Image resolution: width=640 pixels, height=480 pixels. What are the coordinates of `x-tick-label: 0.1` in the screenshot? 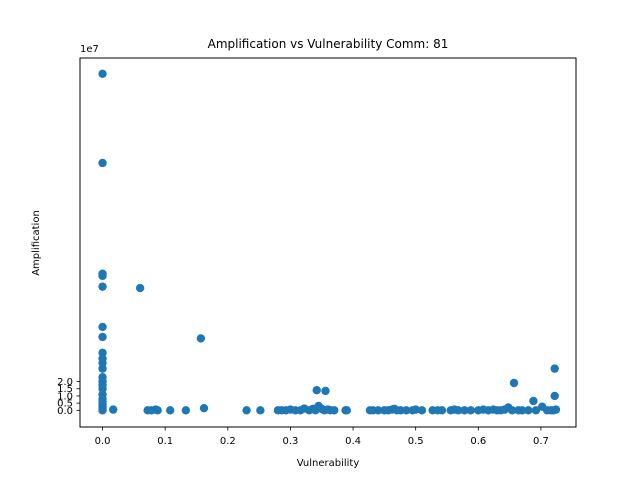 It's located at (165, 441).